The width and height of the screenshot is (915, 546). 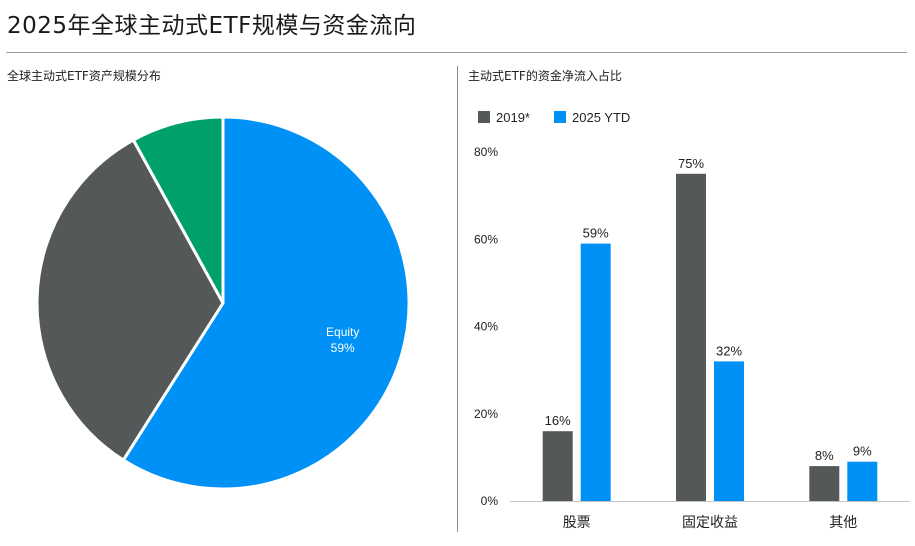 What do you see at coordinates (557, 466) in the screenshot?
I see `bar-2019-cat0` at bounding box center [557, 466].